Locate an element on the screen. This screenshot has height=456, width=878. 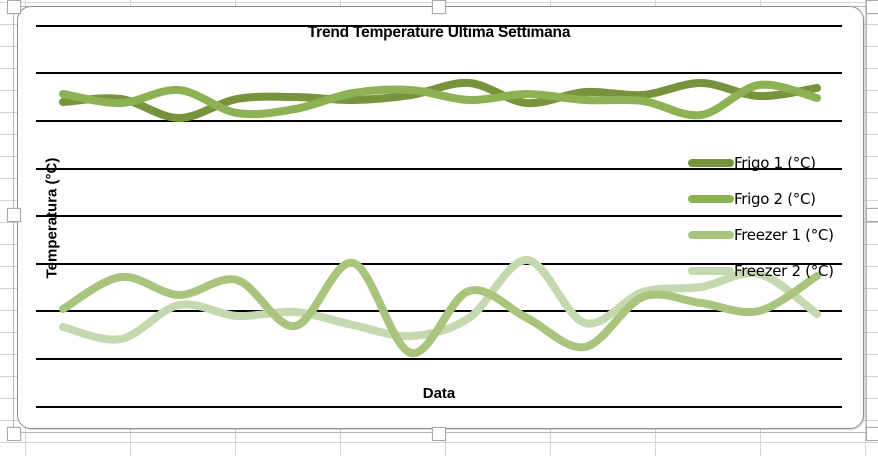
legend-label: Freezer 1 (°C) is located at coordinates (784, 235).